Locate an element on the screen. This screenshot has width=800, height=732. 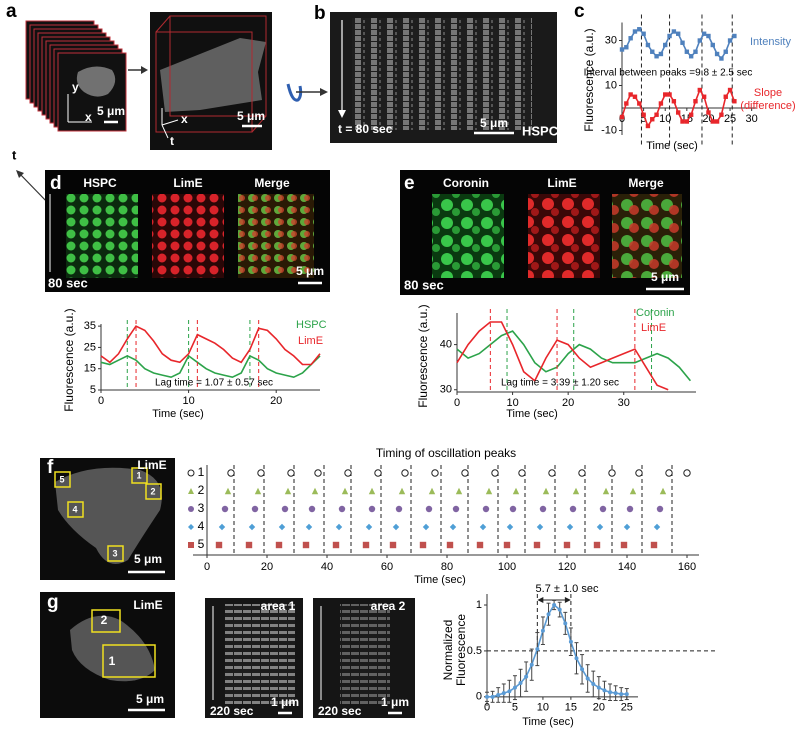
chart-title: Timing of oscillation peaks is located at coordinates (446, 453).